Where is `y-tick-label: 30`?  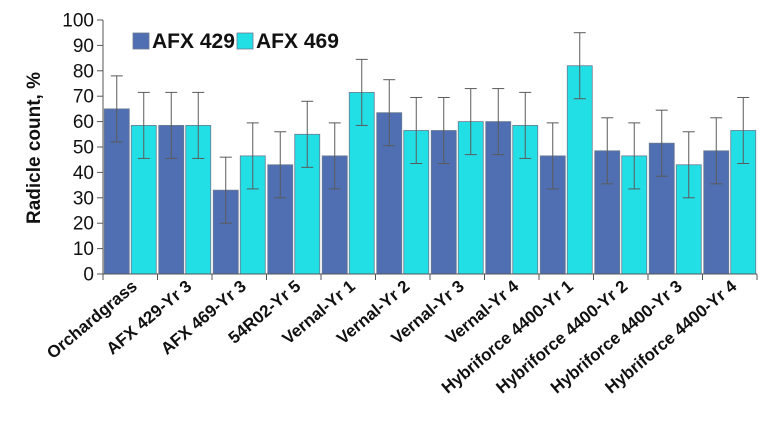 y-tick-label: 30 is located at coordinates (83, 198).